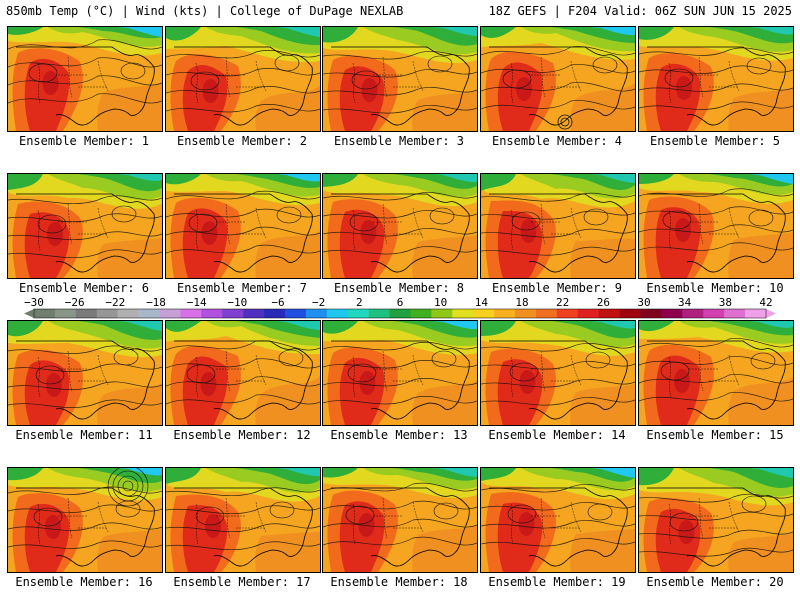 The image size is (800, 600). What do you see at coordinates (399, 141) in the screenshot?
I see `ensemble-member-label: Ensemble Member: 3` at bounding box center [399, 141].